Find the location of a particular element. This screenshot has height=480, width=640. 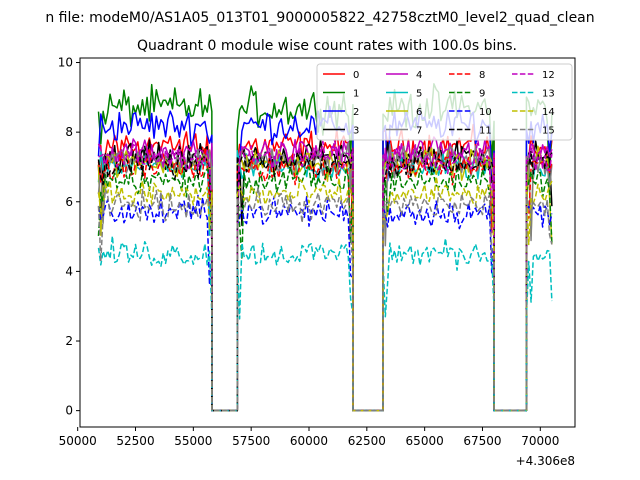

y-tick-label: 0 is located at coordinates (69, 411).